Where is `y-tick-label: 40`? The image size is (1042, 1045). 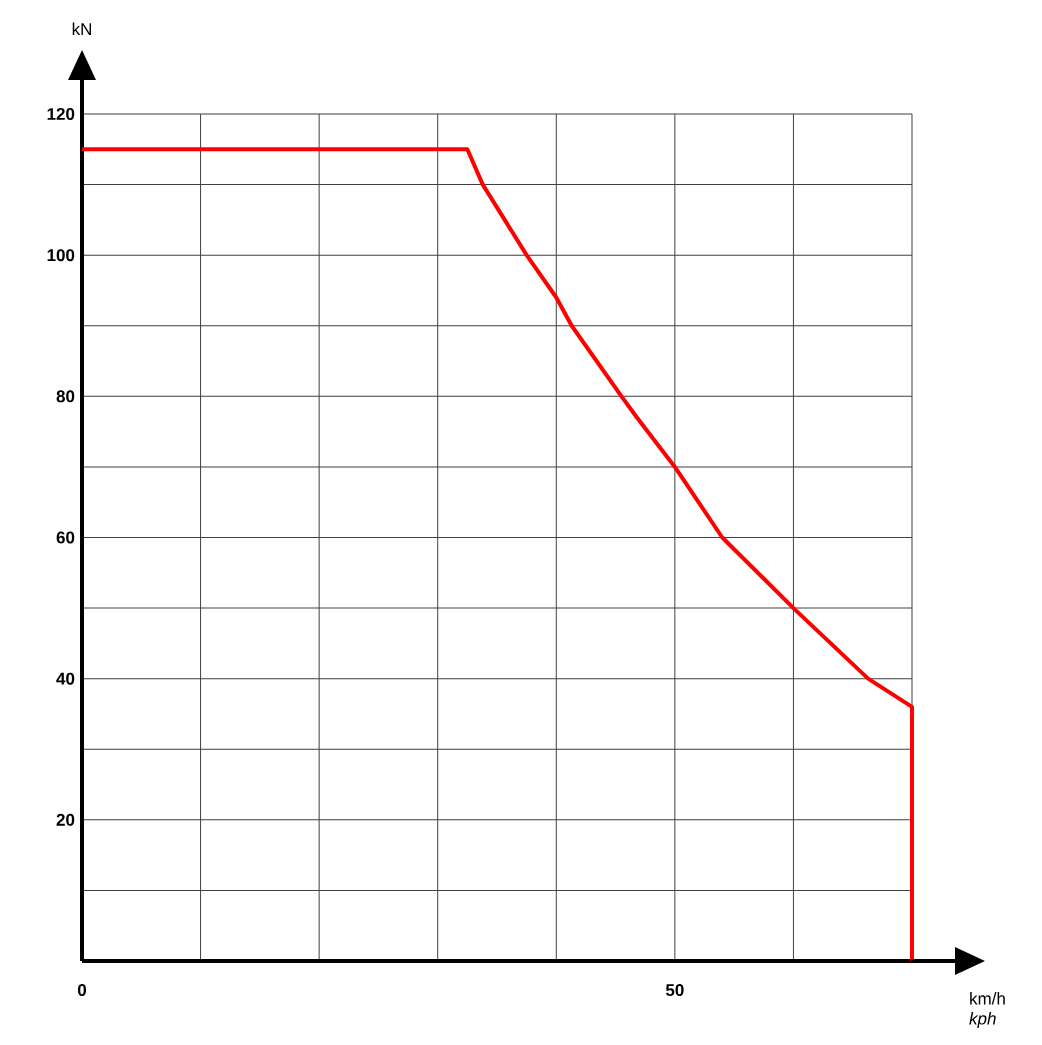
y-tick-label: 40 is located at coordinates (65, 678).